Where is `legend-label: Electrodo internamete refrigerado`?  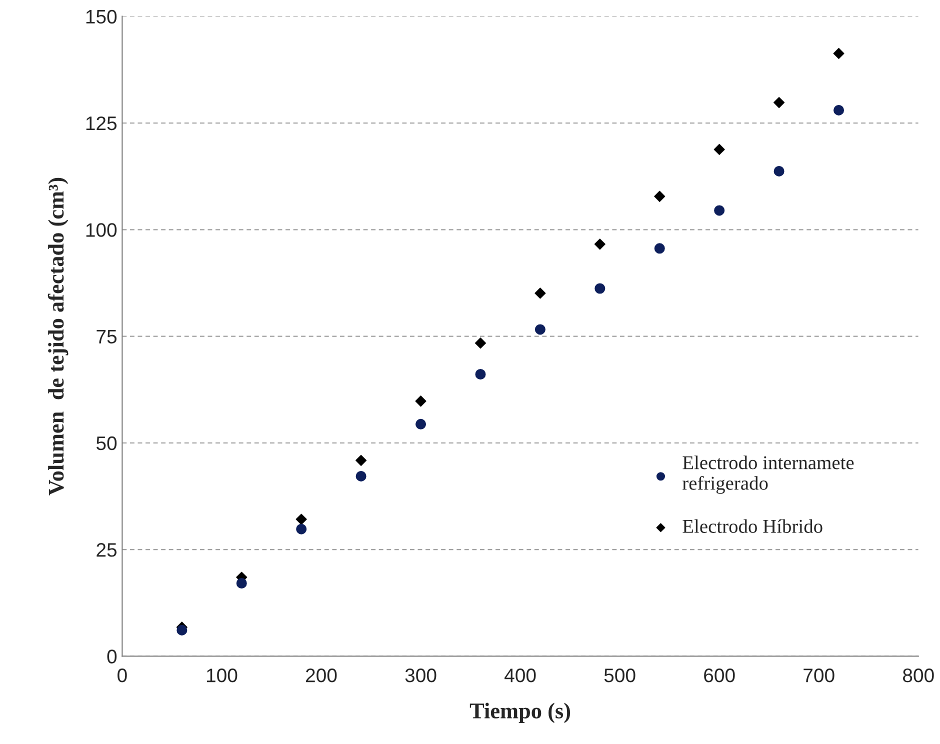
legend-label: Electrodo internamete refrigerado is located at coordinates (768, 475).